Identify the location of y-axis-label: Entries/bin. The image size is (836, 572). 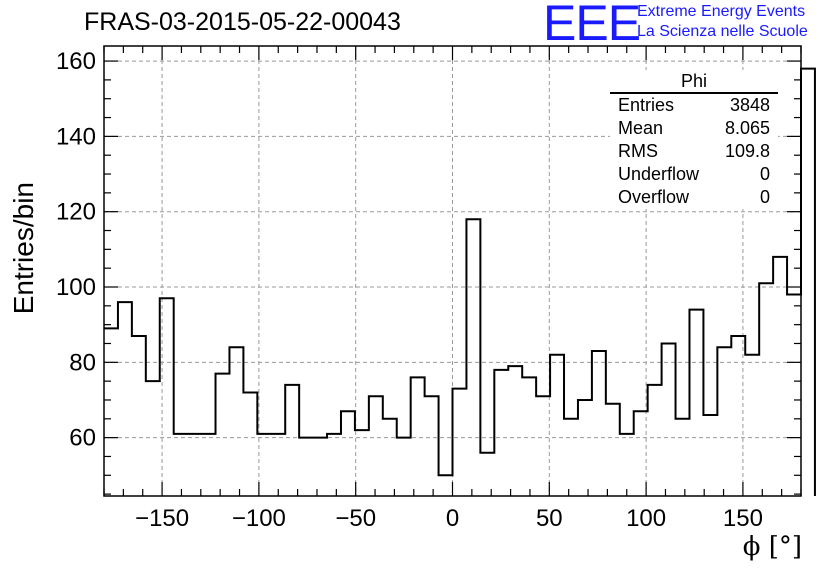
(23, 248).